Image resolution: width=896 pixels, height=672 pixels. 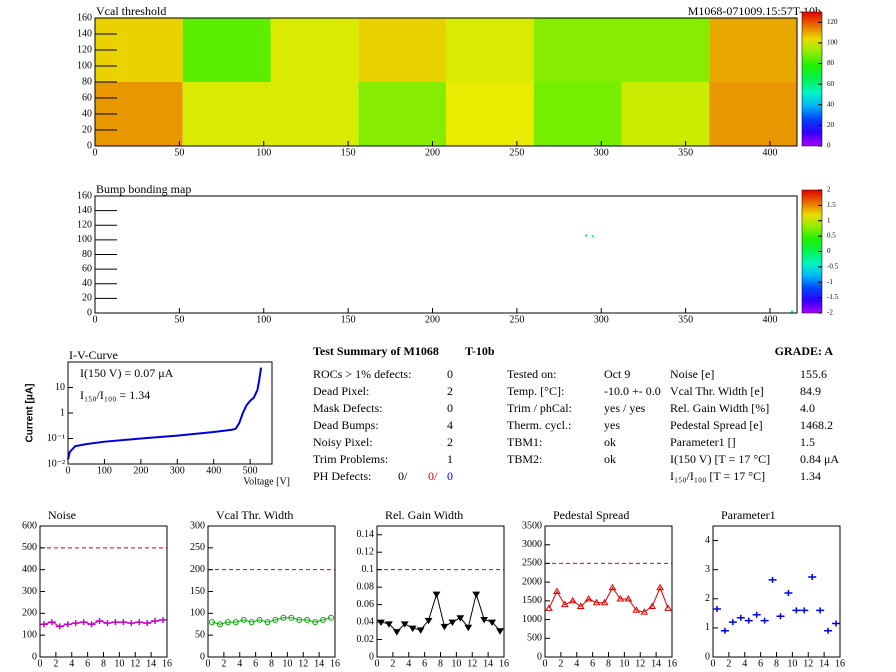 I want to click on y-tick-label: 40, so click(x=87, y=283).